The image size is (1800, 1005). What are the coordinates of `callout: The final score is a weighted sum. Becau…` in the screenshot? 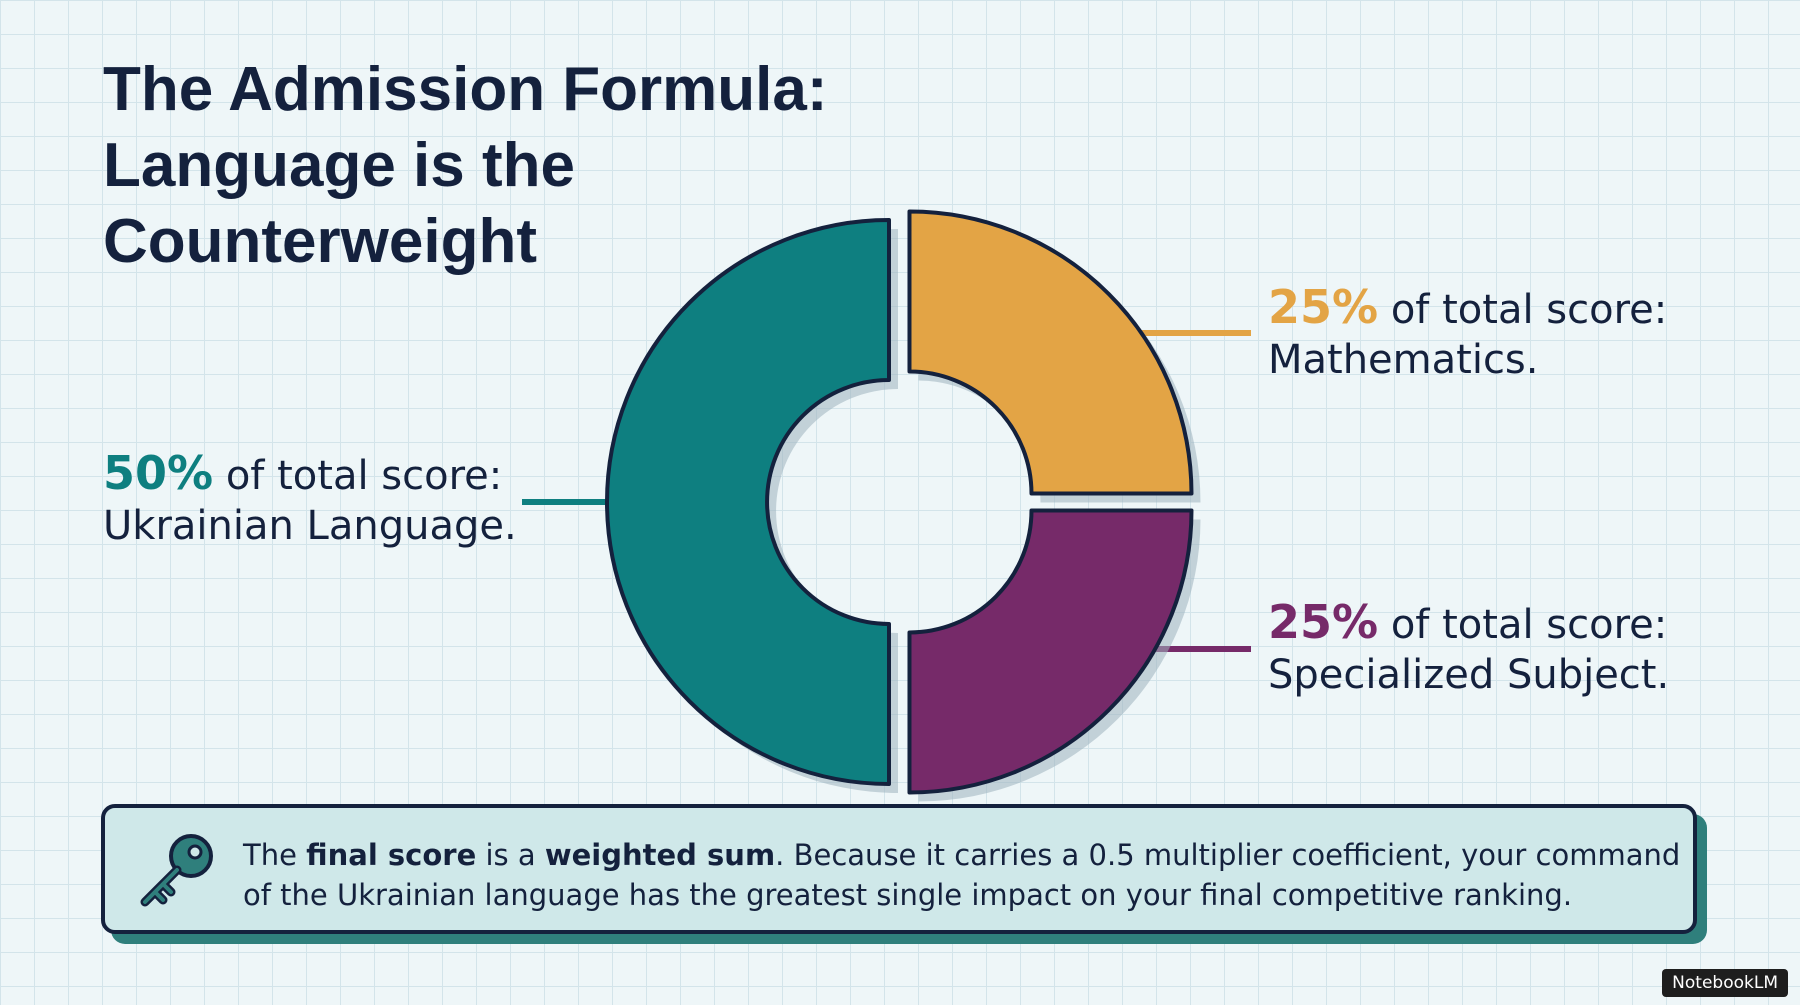 It's located at (899, 869).